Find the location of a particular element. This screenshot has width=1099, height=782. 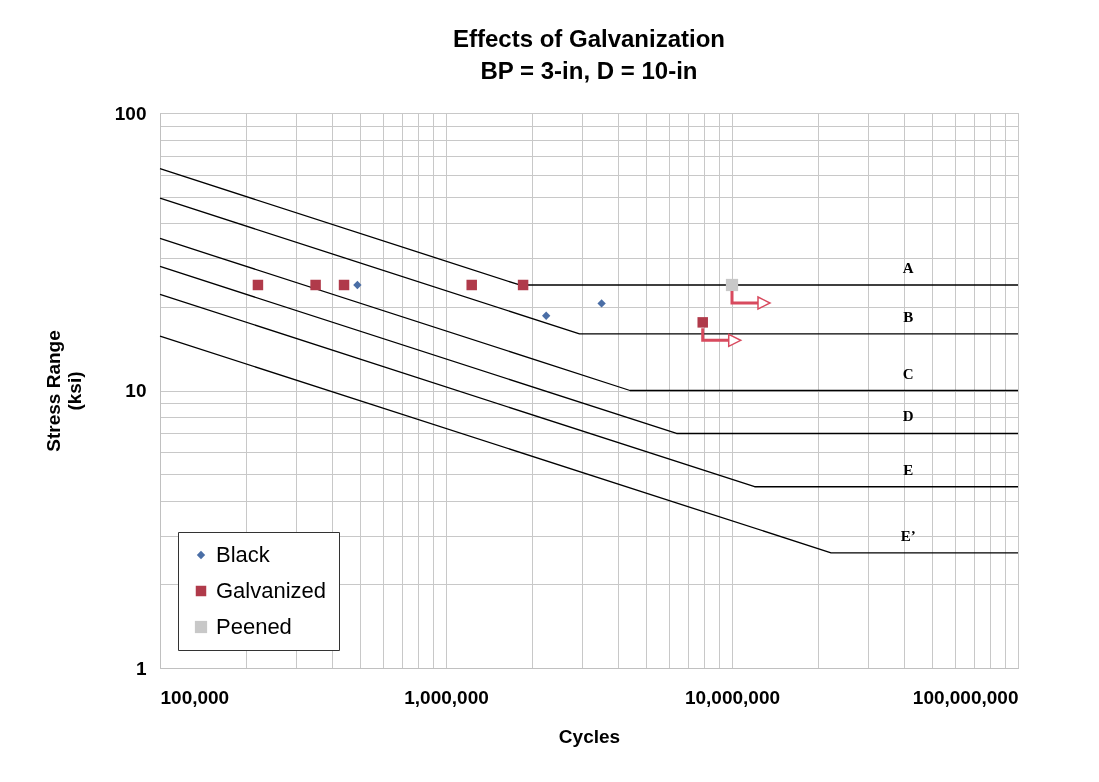

y-axis-title: Stress Range (ksi) is located at coordinates (63, 391).